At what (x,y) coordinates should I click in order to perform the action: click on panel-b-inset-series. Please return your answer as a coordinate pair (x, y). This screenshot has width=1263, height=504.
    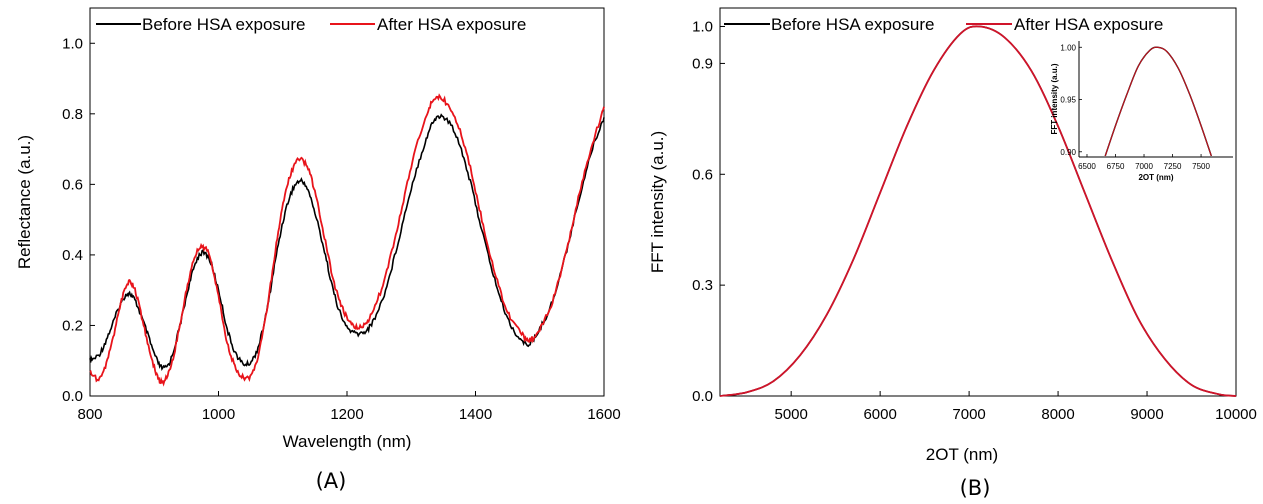
    Looking at the image, I should click on (1158, 101).